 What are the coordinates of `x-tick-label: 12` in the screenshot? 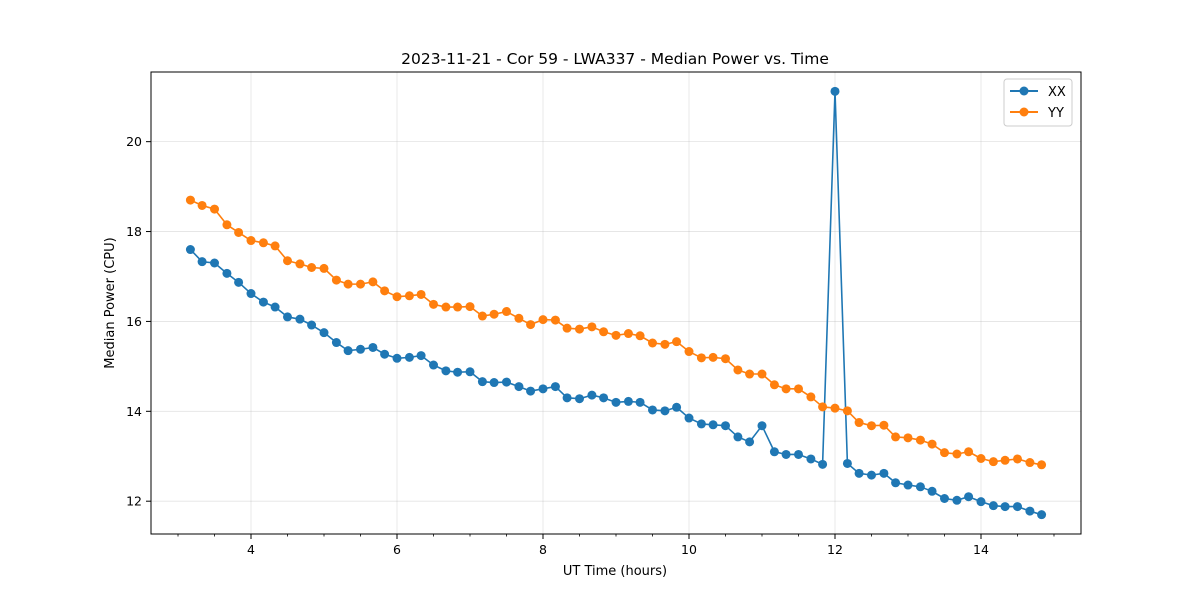 It's located at (835, 549).